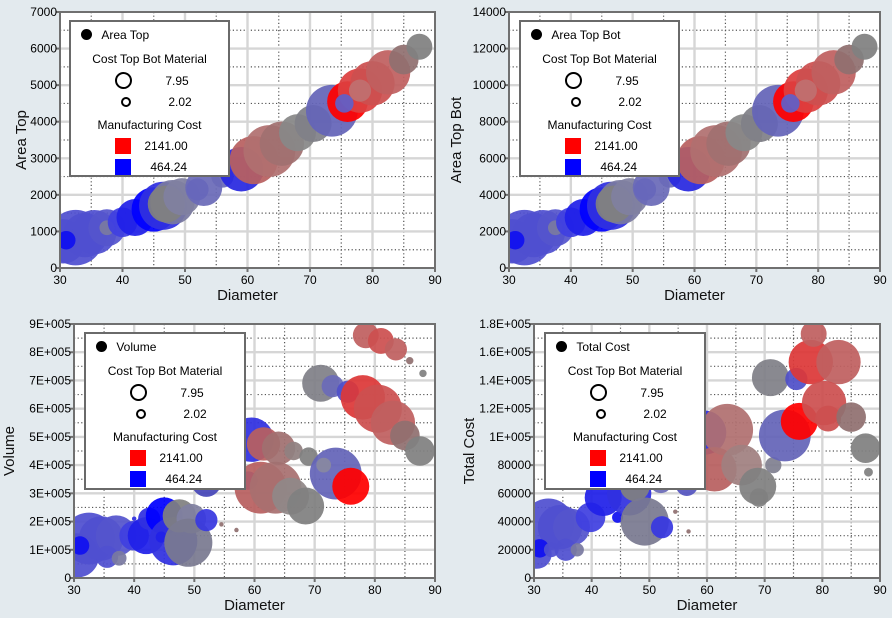 The image size is (892, 618). What do you see at coordinates (149, 59) in the screenshot?
I see `legend-size-title: Cost Top Bot Material` at bounding box center [149, 59].